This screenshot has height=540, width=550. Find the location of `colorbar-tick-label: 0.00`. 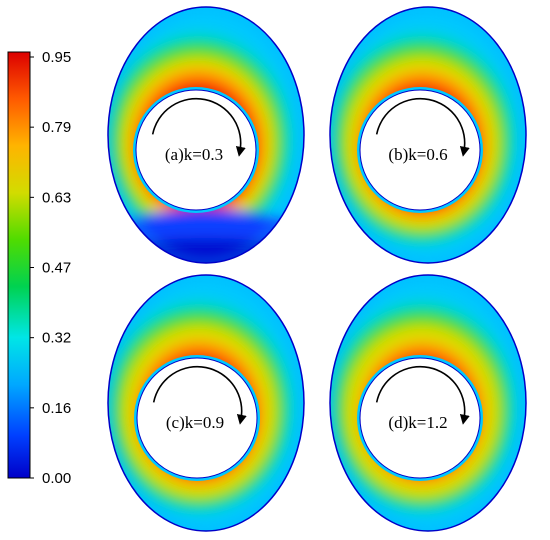

colorbar-tick-label: 0.00 is located at coordinates (56, 478).